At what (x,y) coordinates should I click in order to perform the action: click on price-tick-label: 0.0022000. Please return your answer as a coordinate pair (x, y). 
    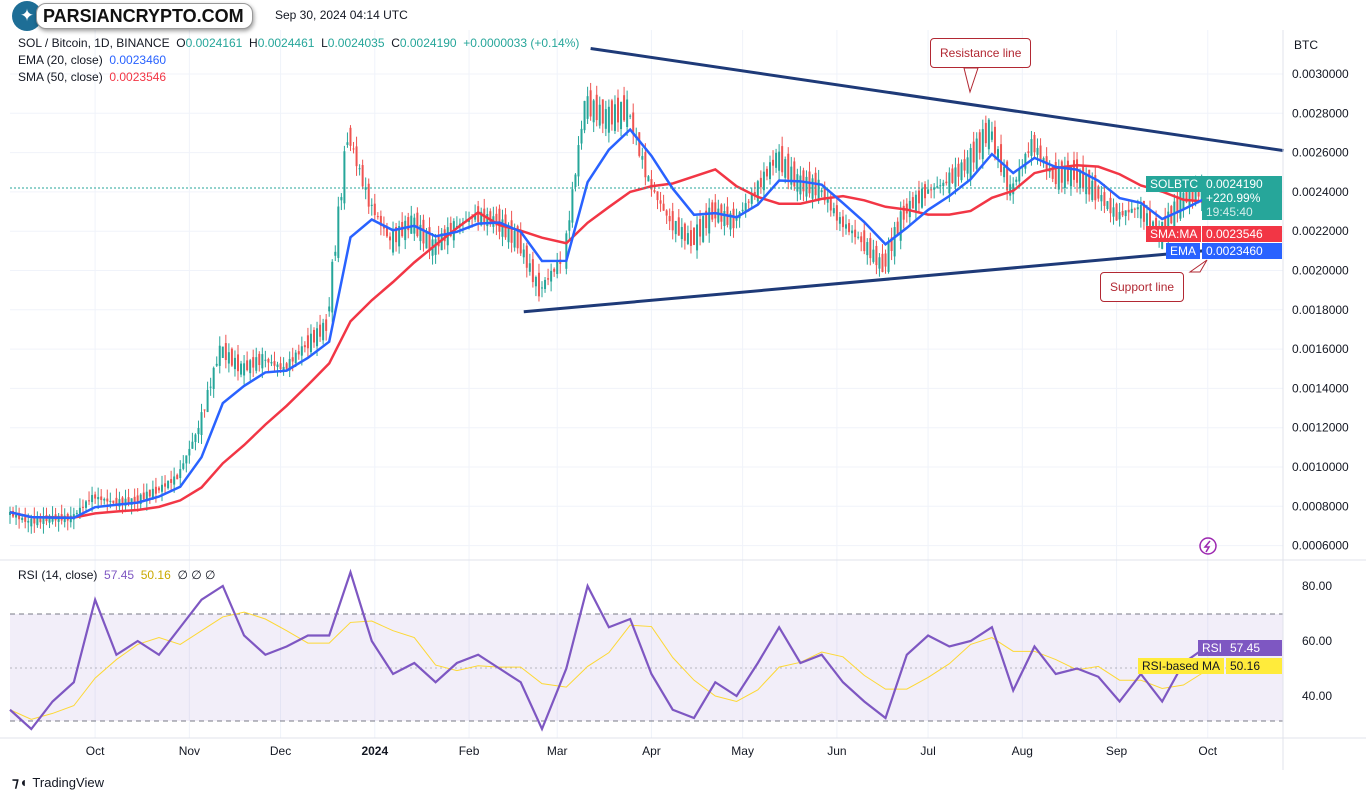
    Looking at the image, I should click on (1320, 231).